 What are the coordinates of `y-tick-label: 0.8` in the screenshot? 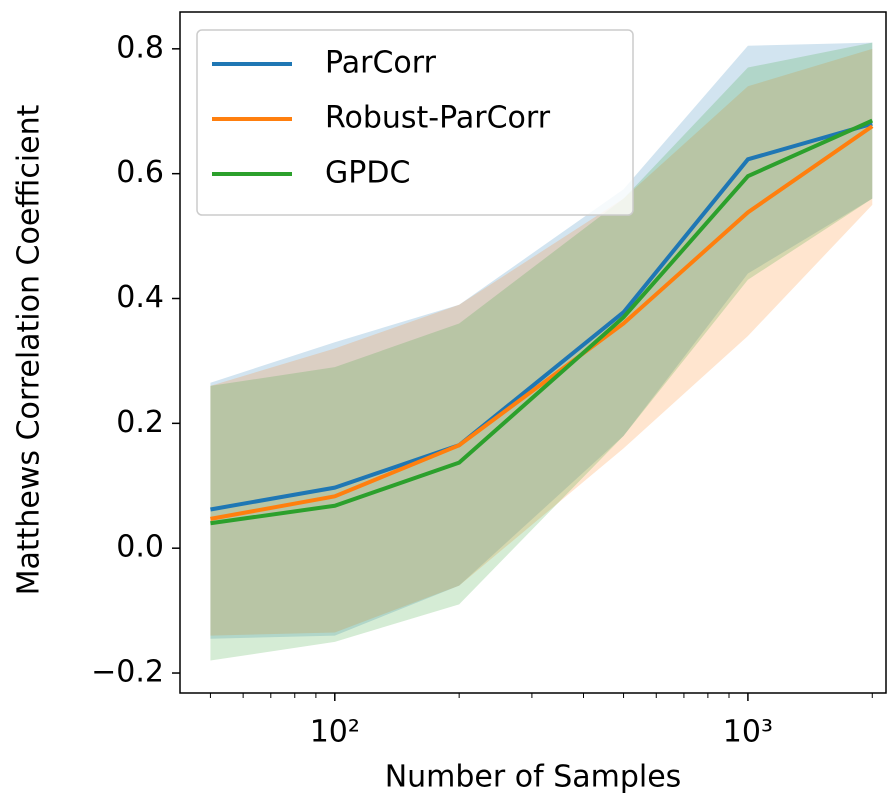 It's located at (140, 47).